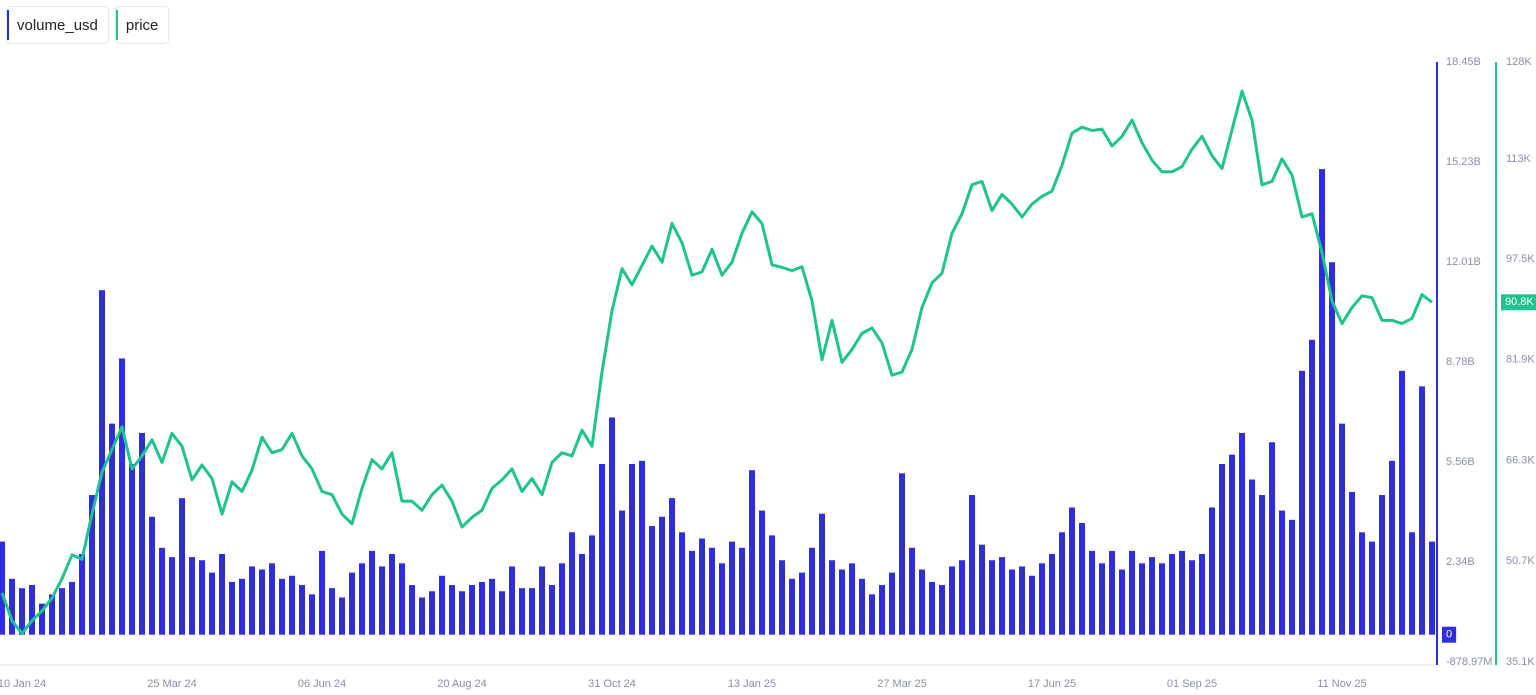 The width and height of the screenshot is (1536, 695). I want to click on x-tick-label: 01 Sep 25, so click(1192, 684).